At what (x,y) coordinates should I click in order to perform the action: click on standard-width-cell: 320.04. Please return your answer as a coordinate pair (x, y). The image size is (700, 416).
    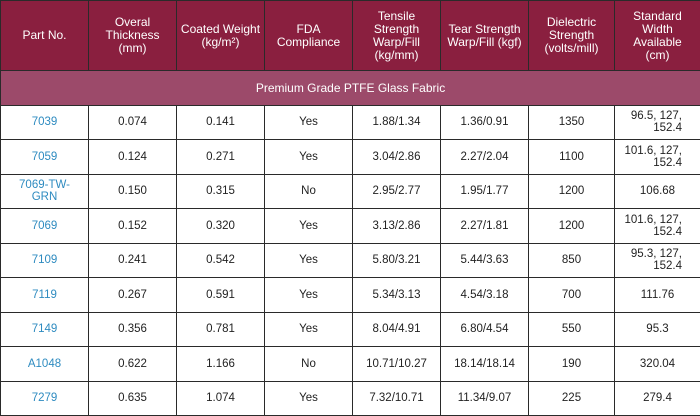
    Looking at the image, I should click on (657, 364).